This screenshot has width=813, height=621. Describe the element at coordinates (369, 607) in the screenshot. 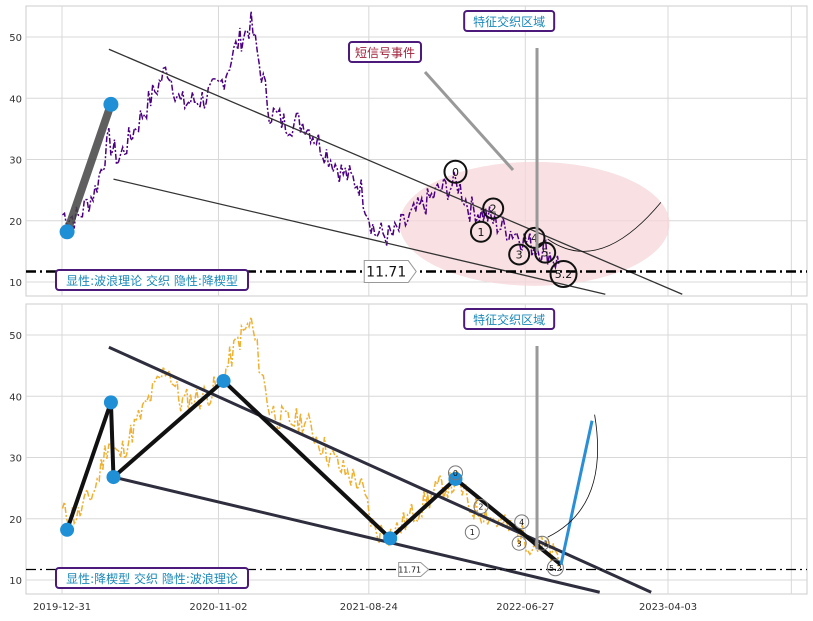

I see `x-tick-label: 2021-08-24` at that location.